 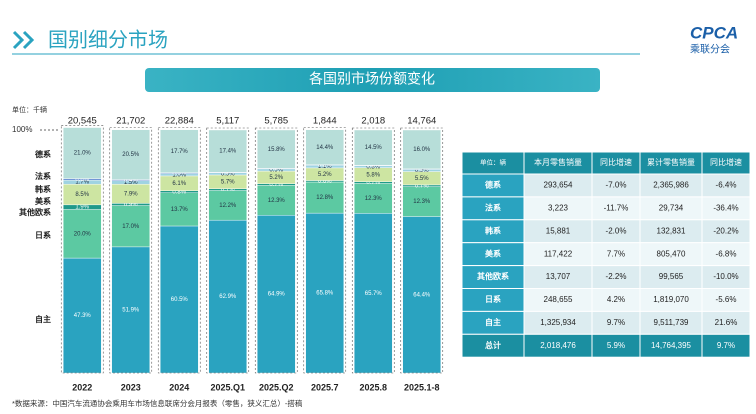 I want to click on total-label: 22,884, so click(x=179, y=121).